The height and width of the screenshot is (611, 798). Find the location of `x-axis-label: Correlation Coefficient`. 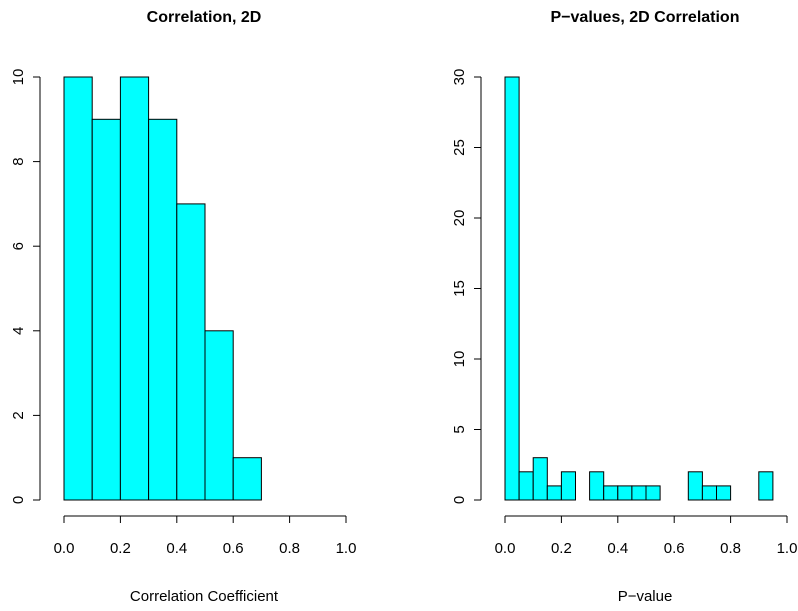

x-axis-label: Correlation Coefficient is located at coordinates (204, 596).